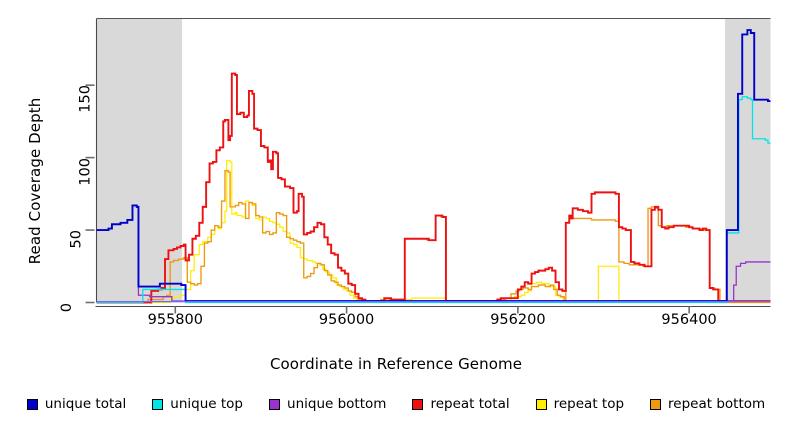 This screenshot has height=432, width=792. I want to click on legend-label: repeat bottom, so click(717, 404).